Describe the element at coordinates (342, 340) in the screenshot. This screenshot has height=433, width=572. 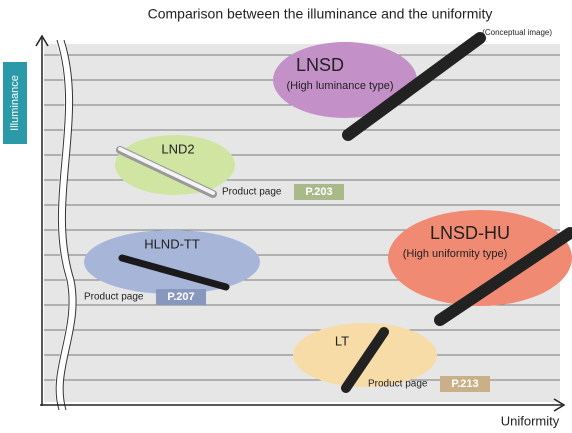
I see `item-label: LT` at that location.